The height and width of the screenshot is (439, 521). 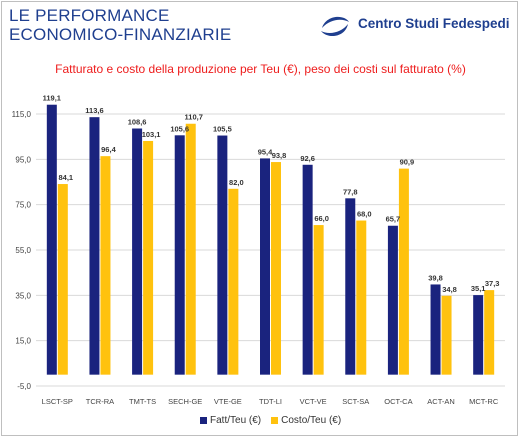 I want to click on x-category-label: ACT-AN, so click(x=441, y=401).